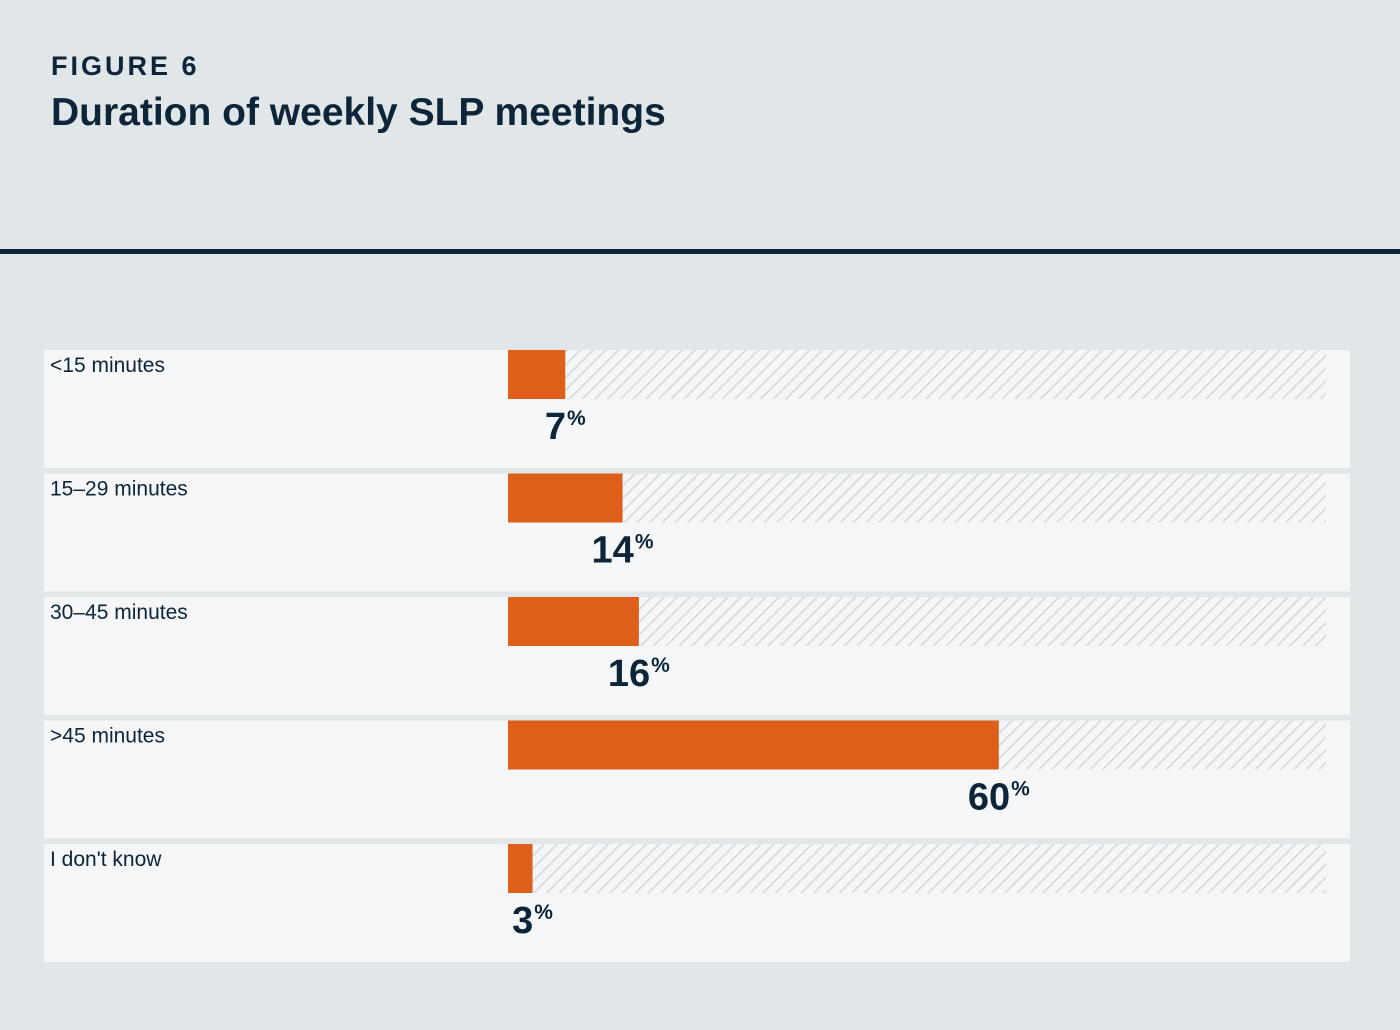 The width and height of the screenshot is (1400, 1030). I want to click on chart-row: <15 minutes 7%, so click(697, 409).